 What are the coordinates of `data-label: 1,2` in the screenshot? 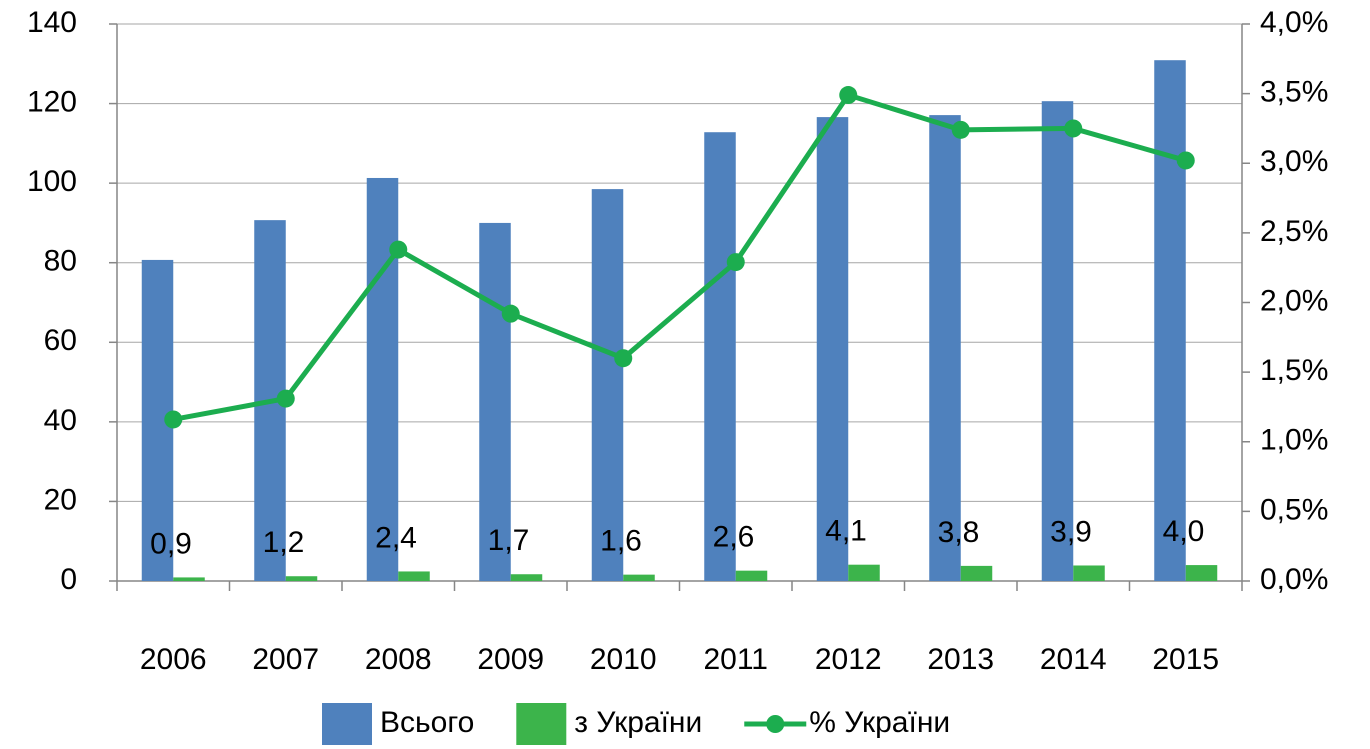 It's located at (284, 542).